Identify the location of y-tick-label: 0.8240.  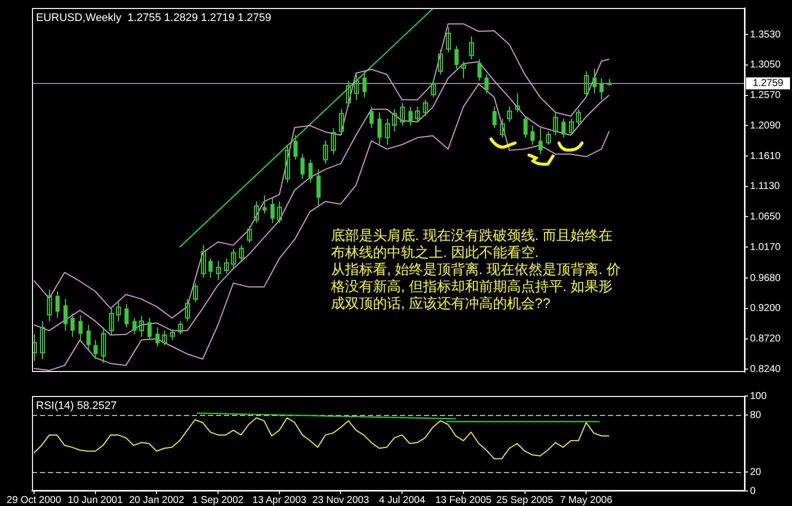
(766, 369).